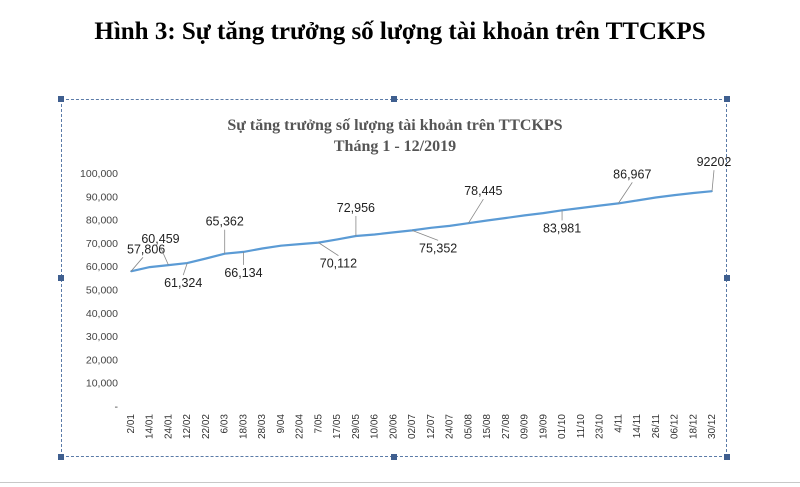 The width and height of the screenshot is (800, 487). What do you see at coordinates (160, 239) in the screenshot?
I see `data-label: 60,459` at bounding box center [160, 239].